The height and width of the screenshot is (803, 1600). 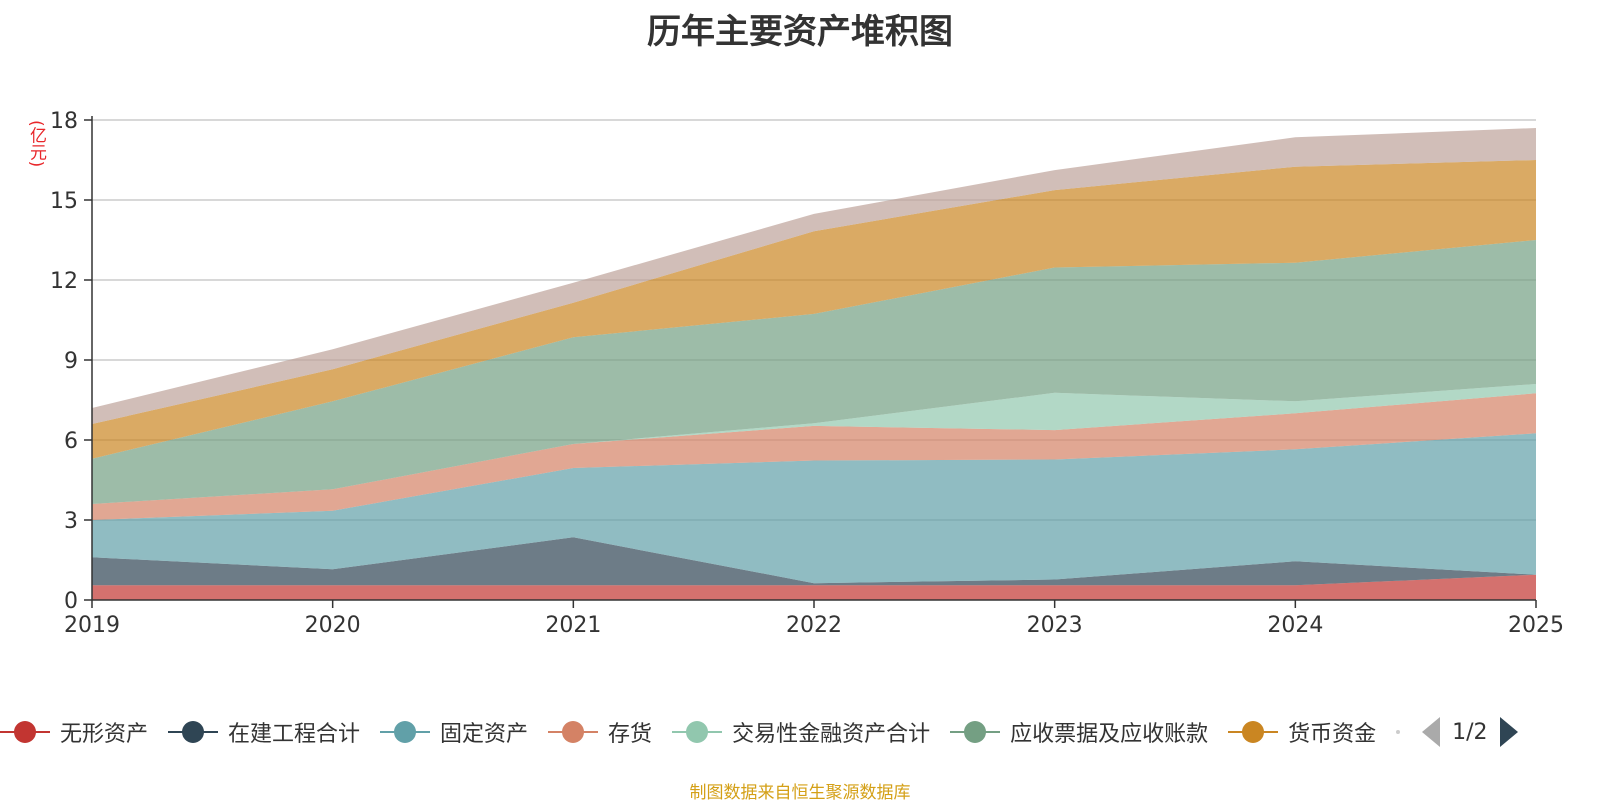 What do you see at coordinates (333, 625) in the screenshot?
I see `x-tick-label: 2020` at bounding box center [333, 625].